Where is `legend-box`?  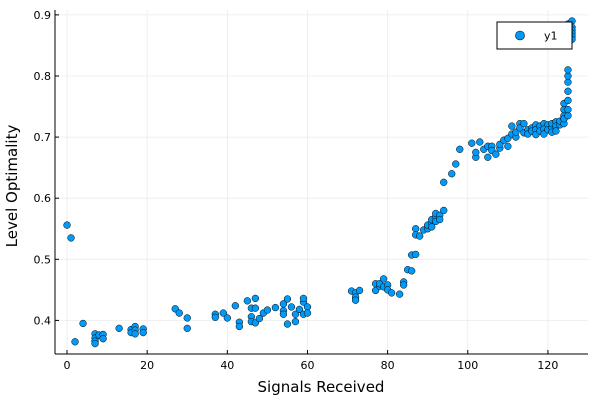 legend-box is located at coordinates (534, 35).